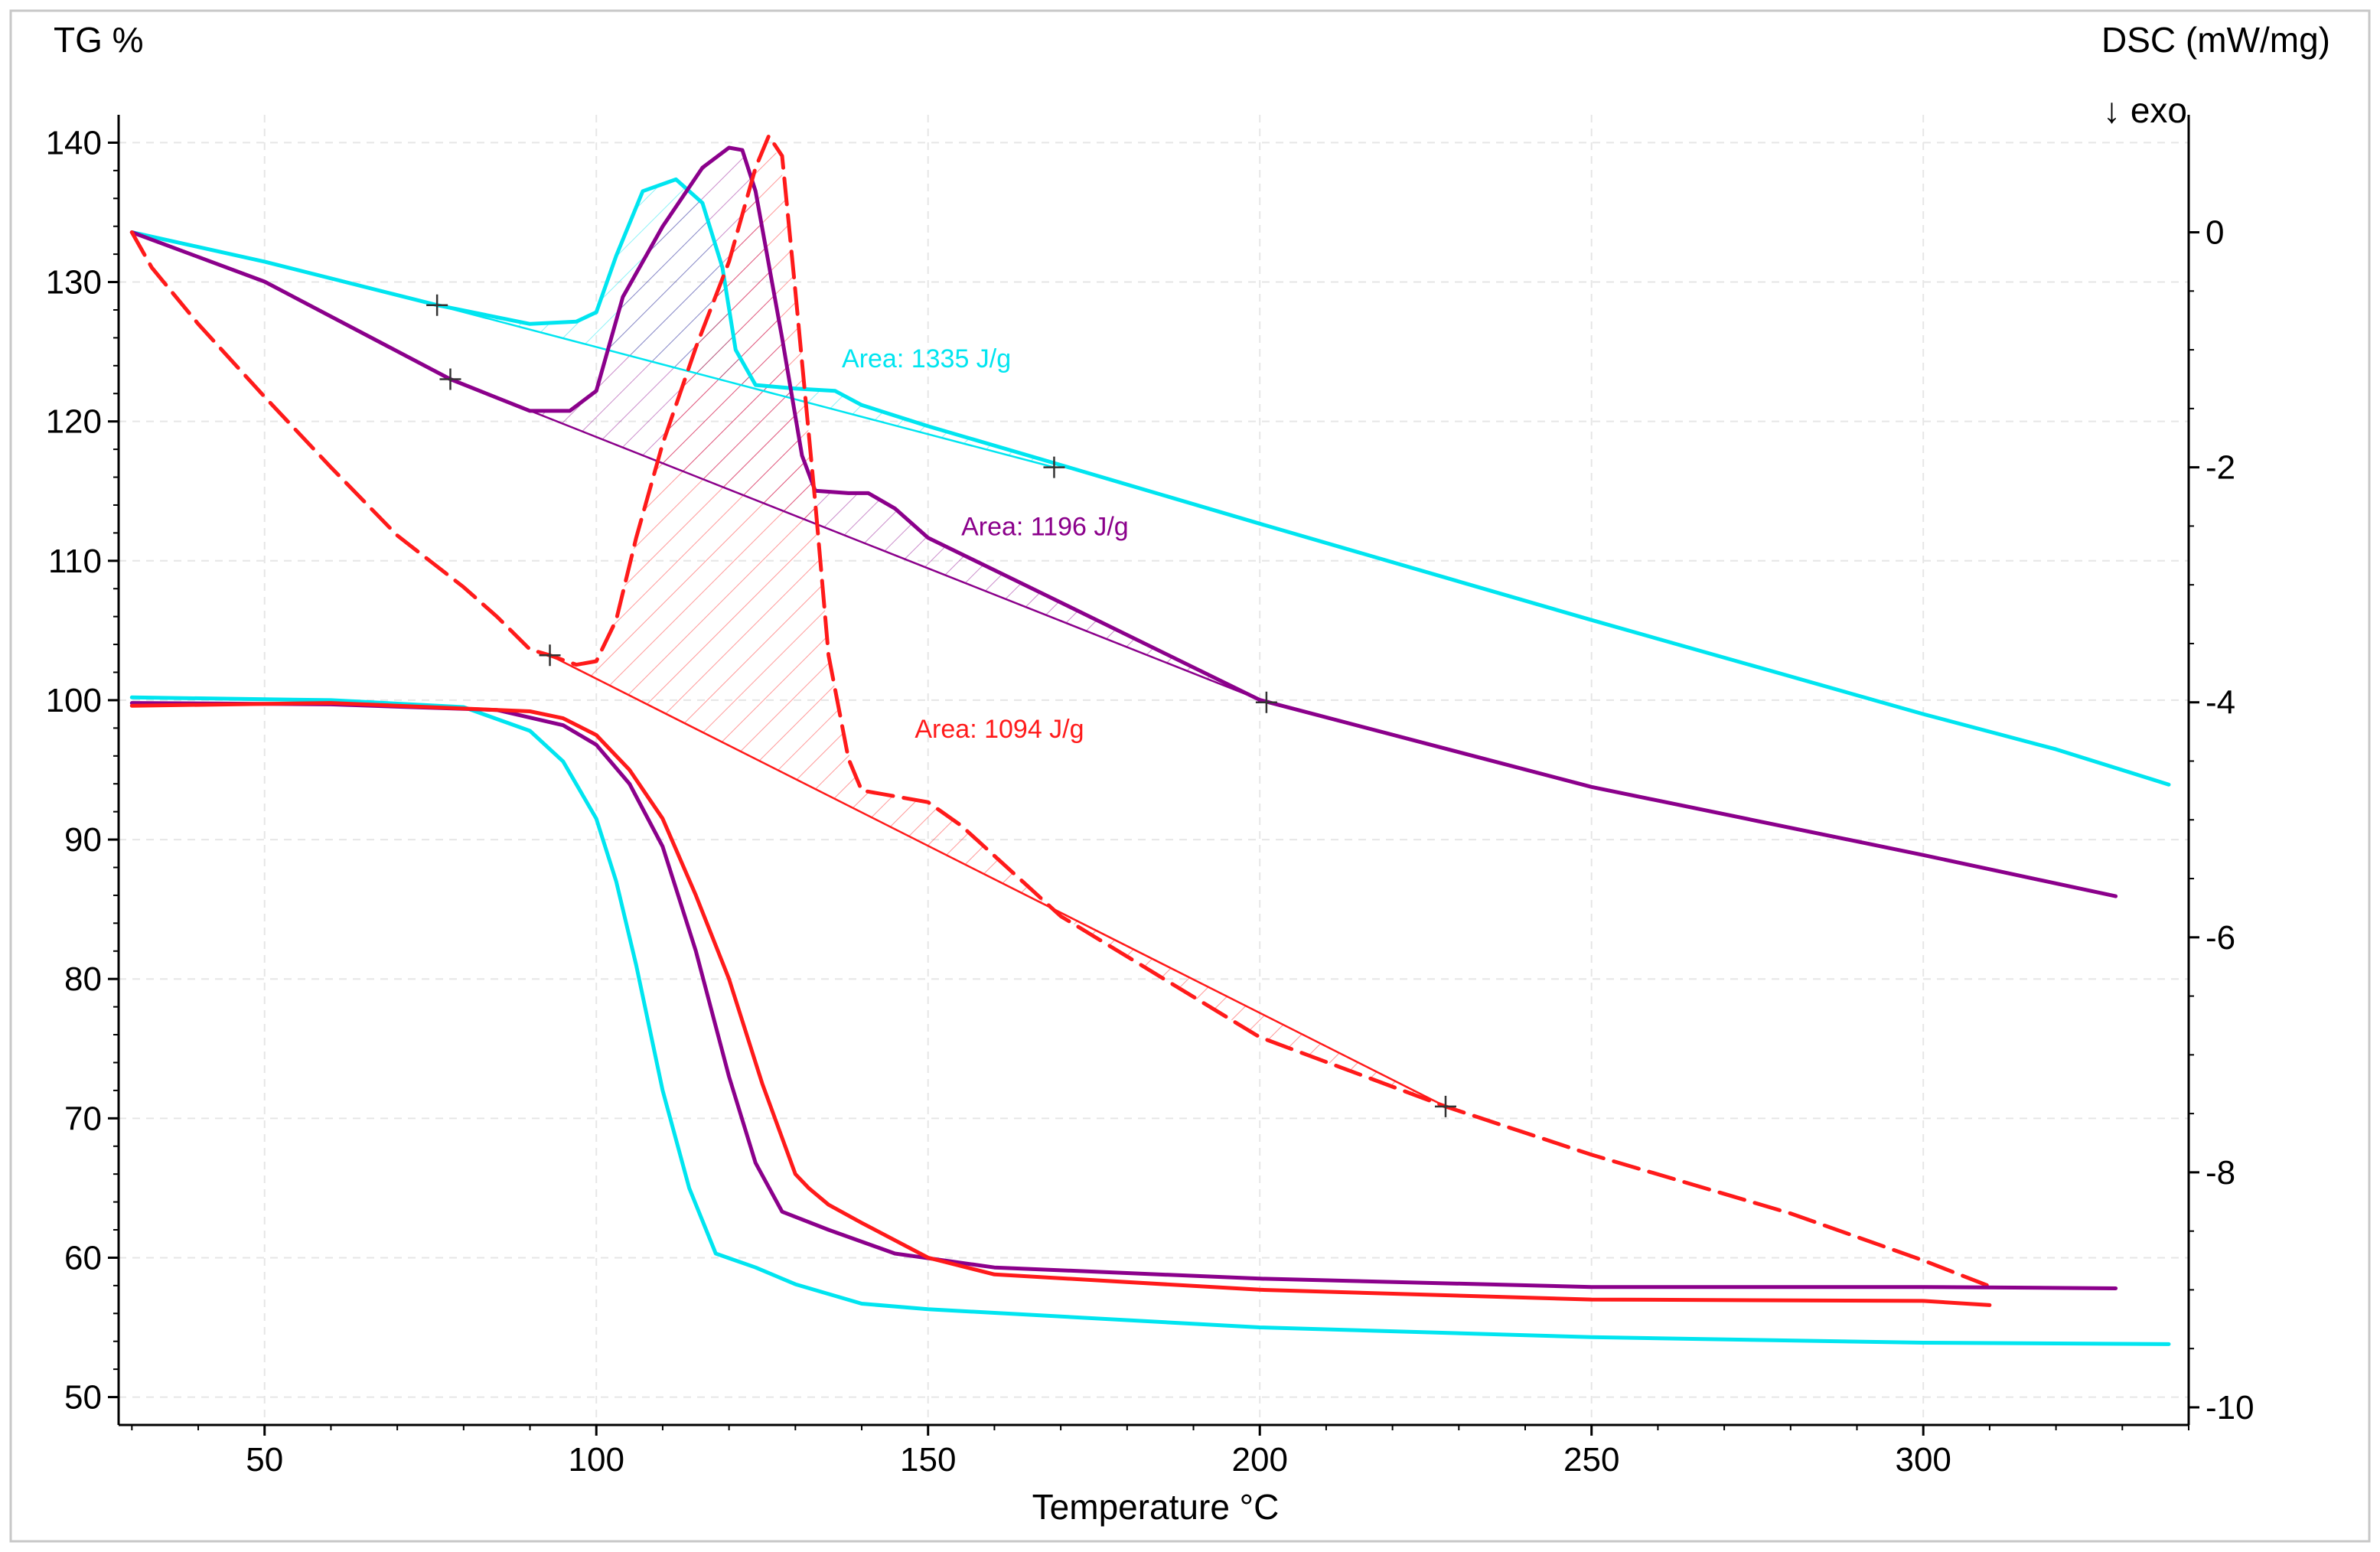 This screenshot has height=1552, width=2380. What do you see at coordinates (928, 1460) in the screenshot?
I see `x-tick-label: 150` at bounding box center [928, 1460].